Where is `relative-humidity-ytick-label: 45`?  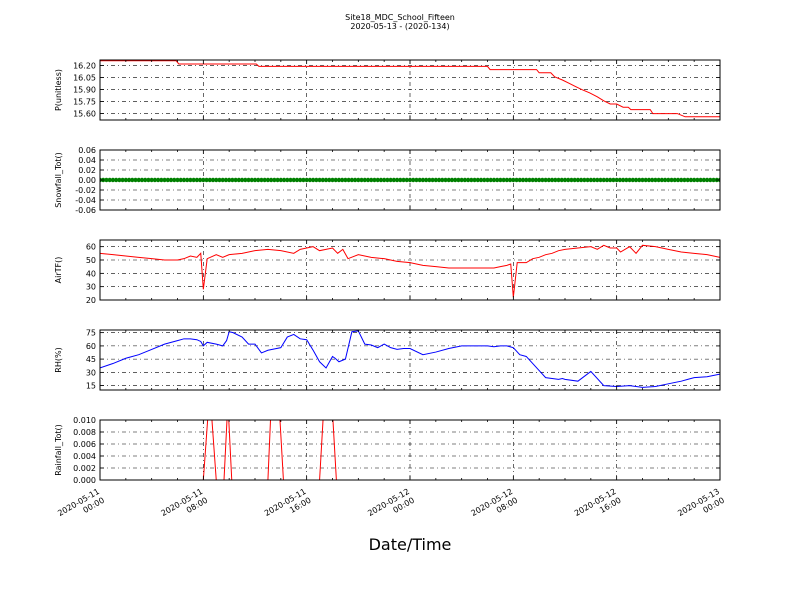 relative-humidity-ytick-label: 45 is located at coordinates (91, 359).